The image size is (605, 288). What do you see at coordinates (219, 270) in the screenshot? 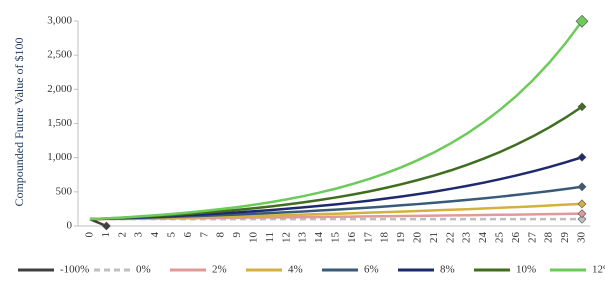
I see `legend-label: 2%` at bounding box center [219, 270].